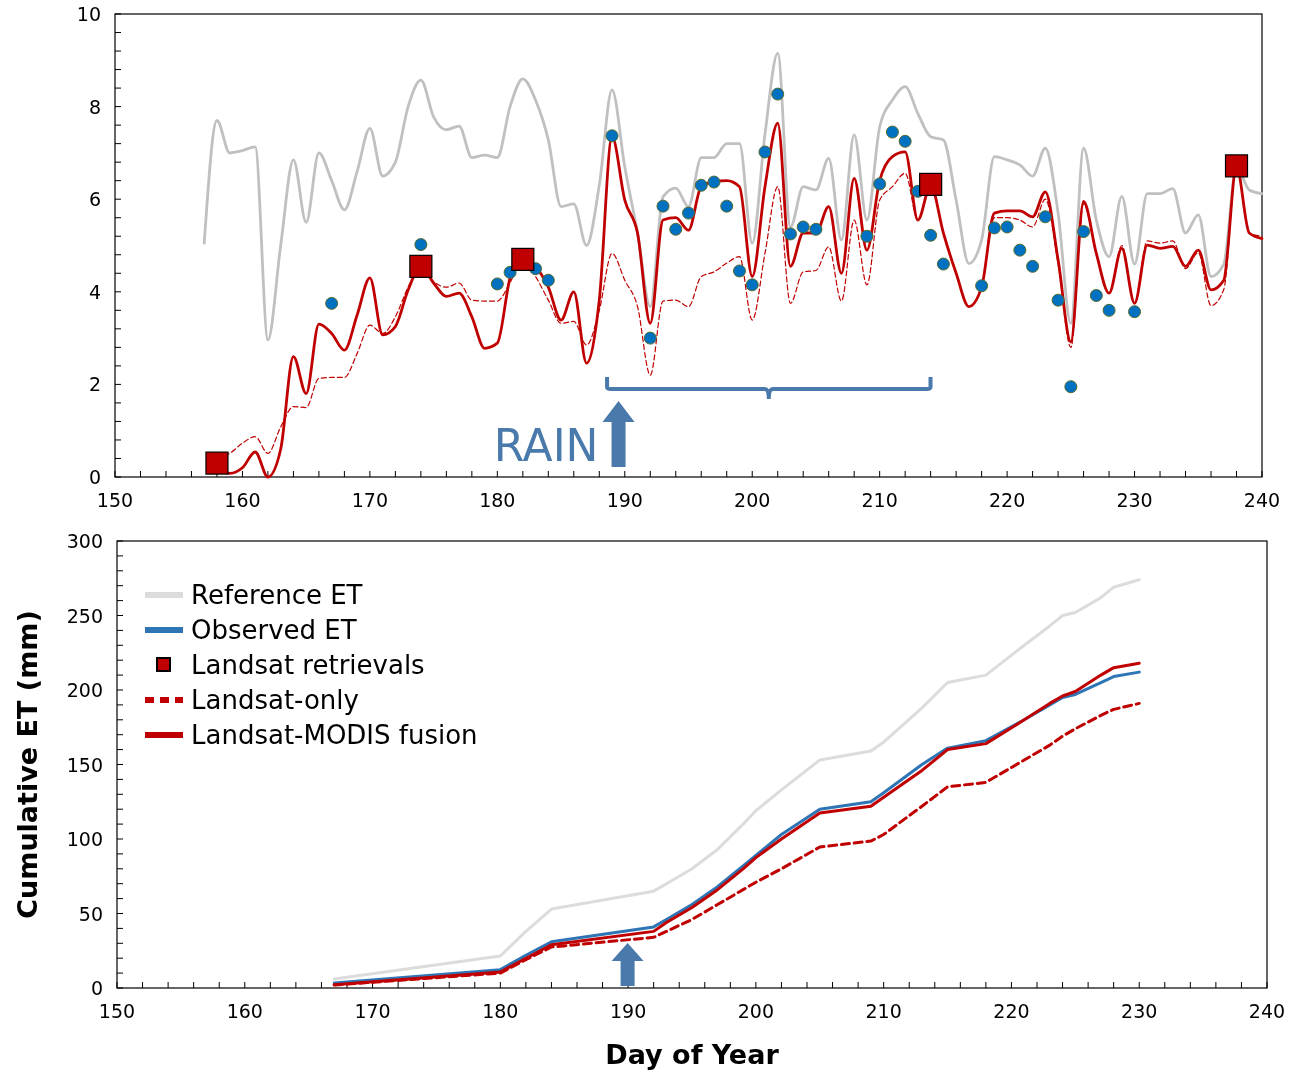 This screenshot has height=1072, width=1289. I want to click on legend-label: Observed ET, so click(274, 630).